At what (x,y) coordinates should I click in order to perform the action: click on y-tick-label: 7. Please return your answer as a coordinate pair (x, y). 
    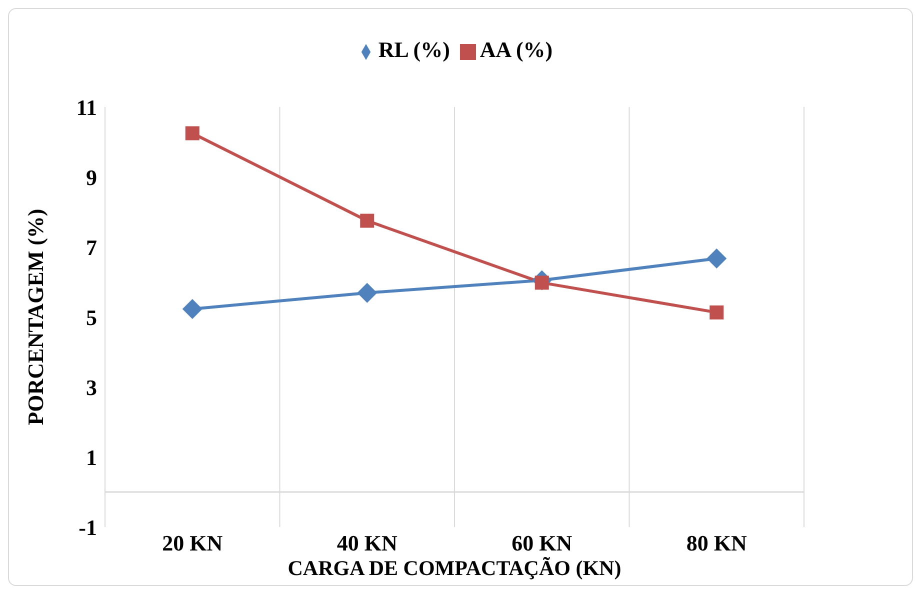
    Looking at the image, I should click on (91, 247).